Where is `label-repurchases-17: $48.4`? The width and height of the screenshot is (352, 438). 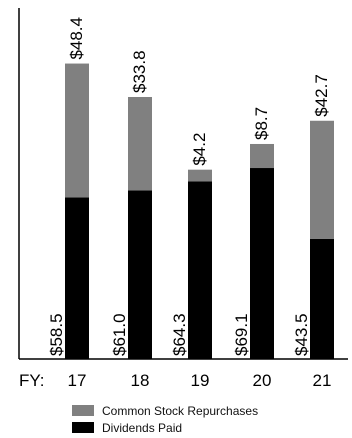 label-repurchases-17: $48.4 is located at coordinates (76, 38).